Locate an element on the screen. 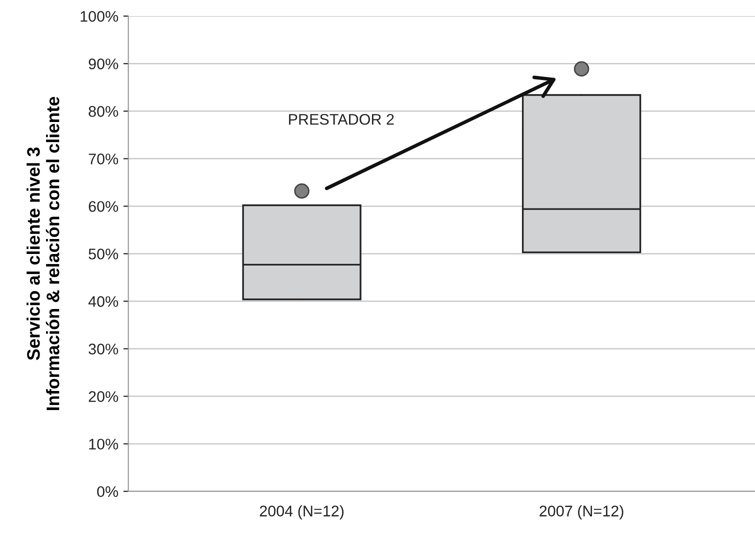  y-tick-label: 80% is located at coordinates (103, 111).